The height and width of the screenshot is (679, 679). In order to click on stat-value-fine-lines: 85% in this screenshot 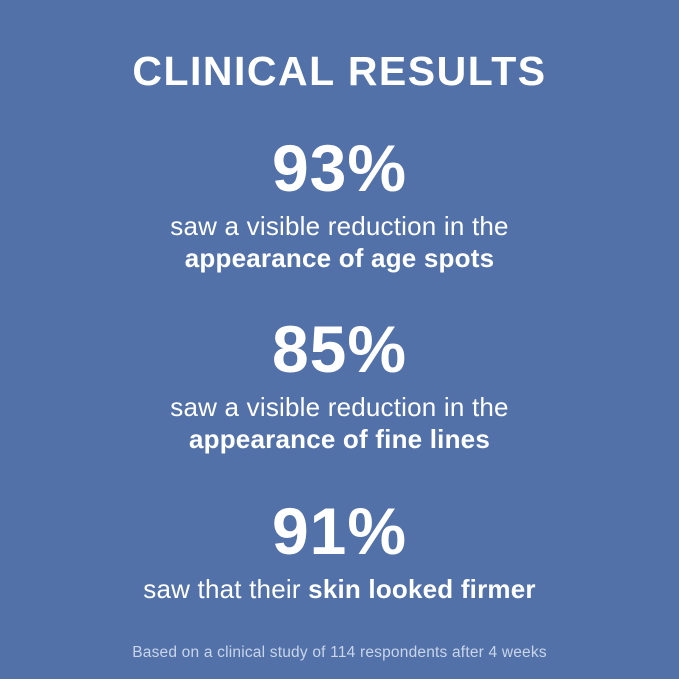, I will do `click(339, 349)`.